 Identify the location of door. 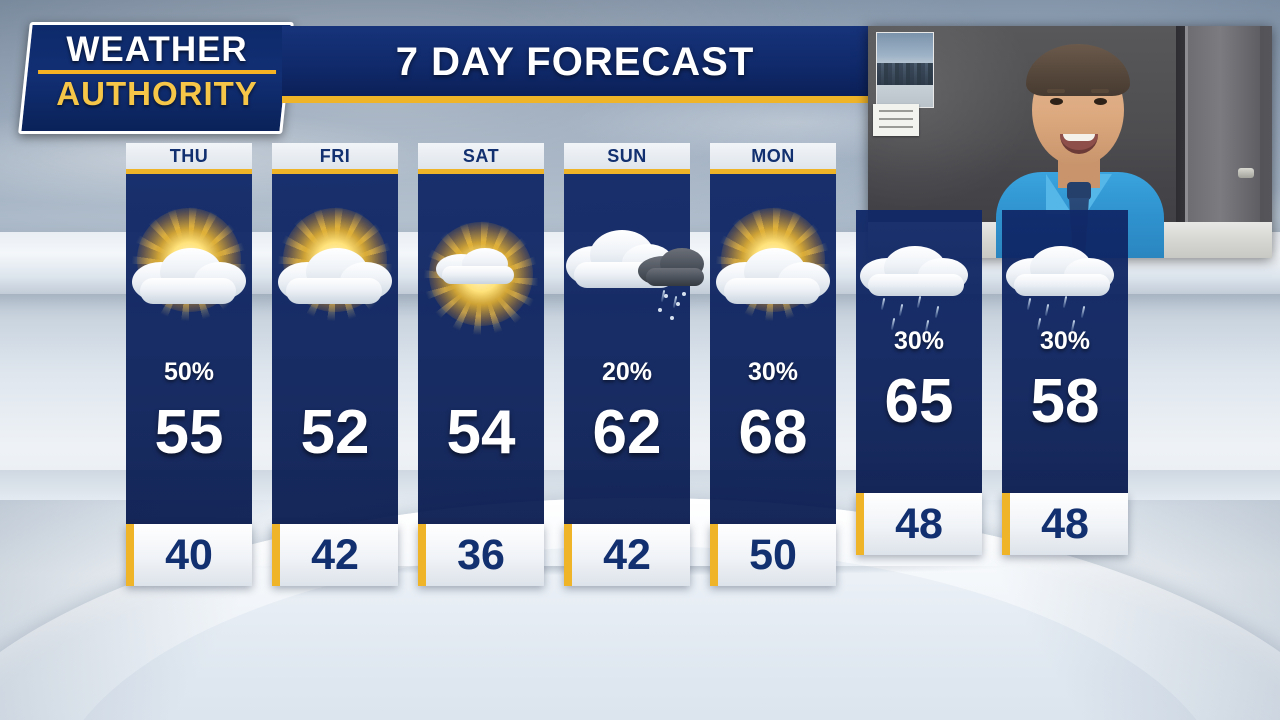
(1222, 125).